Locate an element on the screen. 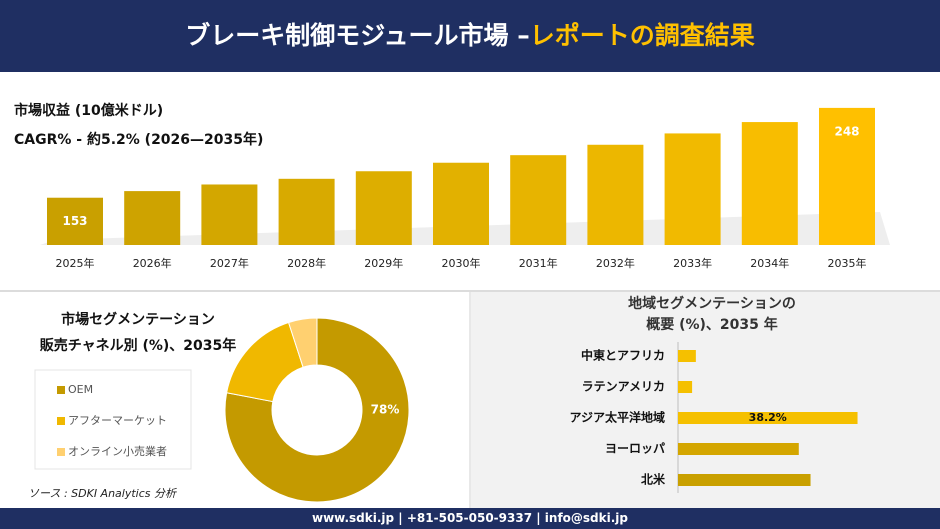 This screenshot has width=940, height=529. legend-label: オンライン小売業者 is located at coordinates (117, 451).